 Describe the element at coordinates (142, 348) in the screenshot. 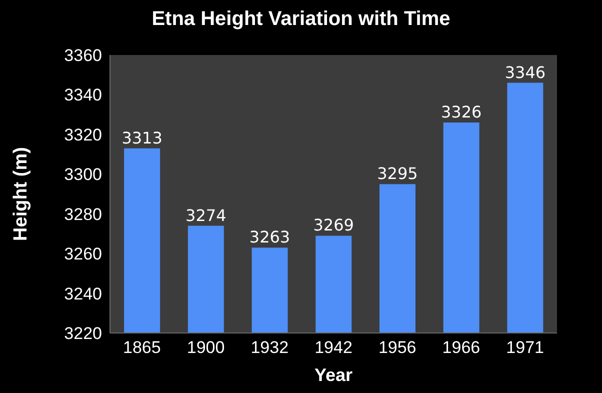

I see `x-tick-label: 1865` at that location.